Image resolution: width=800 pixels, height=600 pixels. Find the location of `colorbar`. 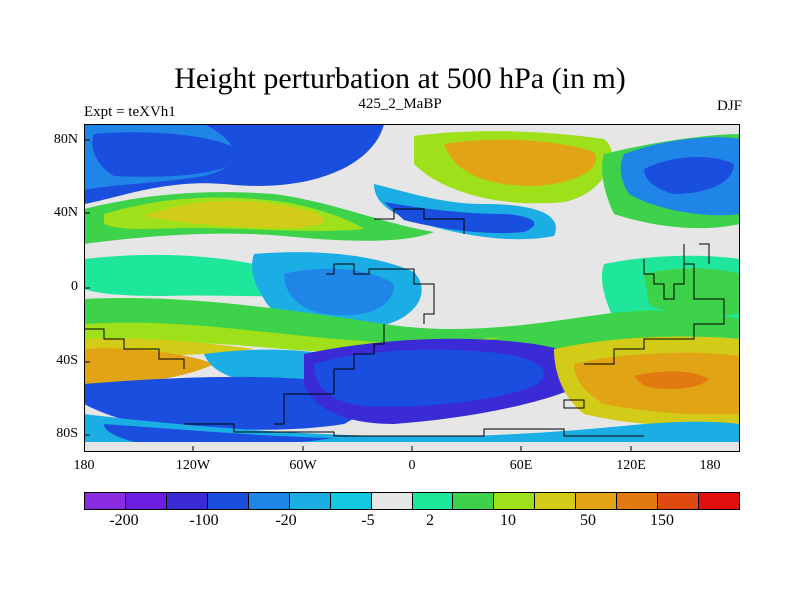

colorbar is located at coordinates (412, 501).